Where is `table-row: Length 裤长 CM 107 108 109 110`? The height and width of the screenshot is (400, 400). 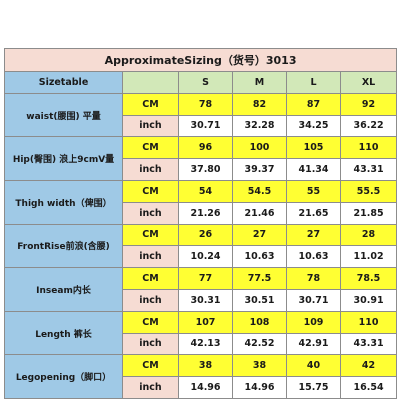
table-row: Length 裤长 CM 107 108 109 110 is located at coordinates (201, 333).